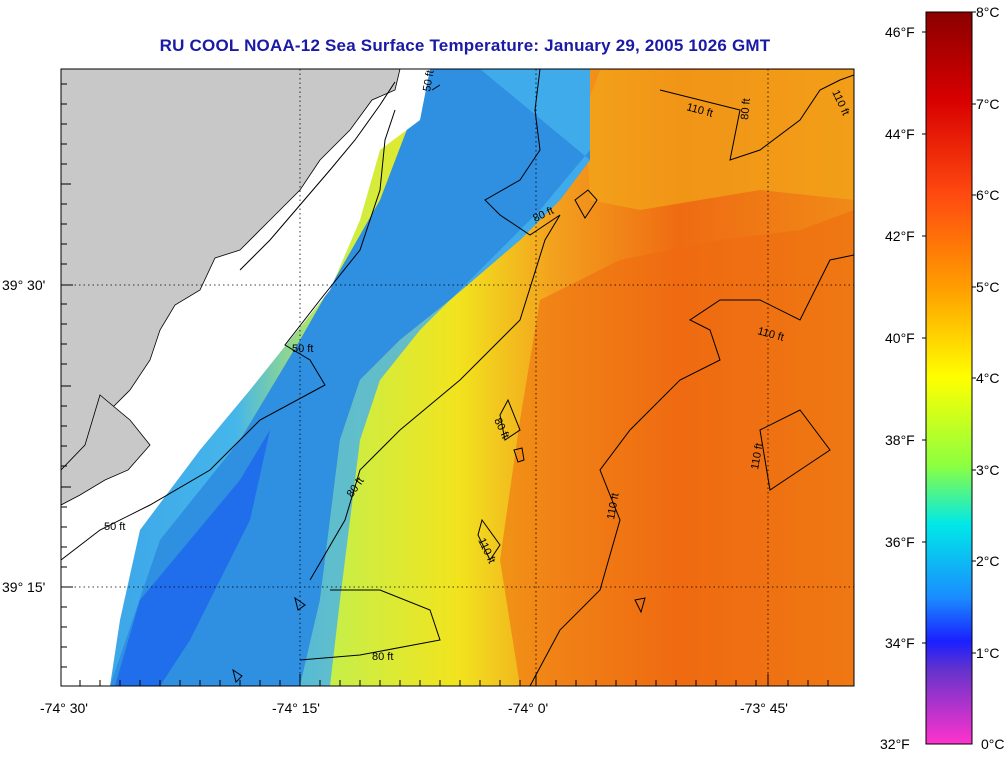 Image resolution: width=1008 pixels, height=761 pixels. Describe the element at coordinates (370, 625) in the screenshot. I see `contour-80ft-south` at that location.